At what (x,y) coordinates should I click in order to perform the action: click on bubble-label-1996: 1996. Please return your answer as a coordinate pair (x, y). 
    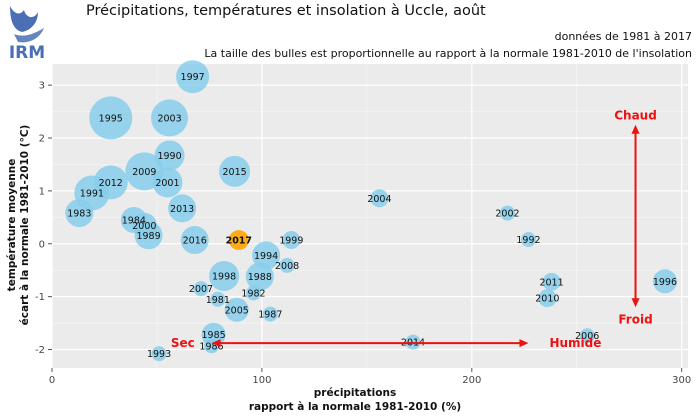
    Looking at the image, I should click on (665, 282).